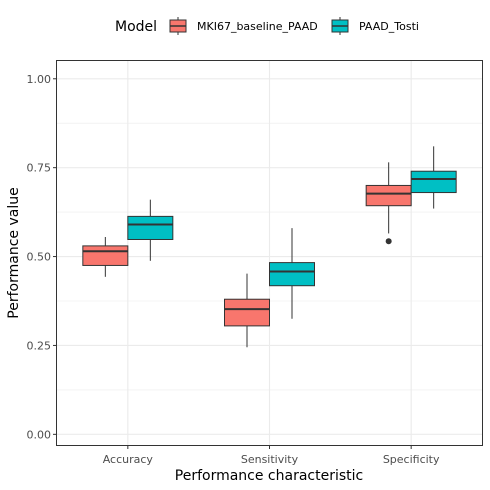  I want to click on box-MKI67_baseline_PAAD-Sensitivity, so click(247, 311).